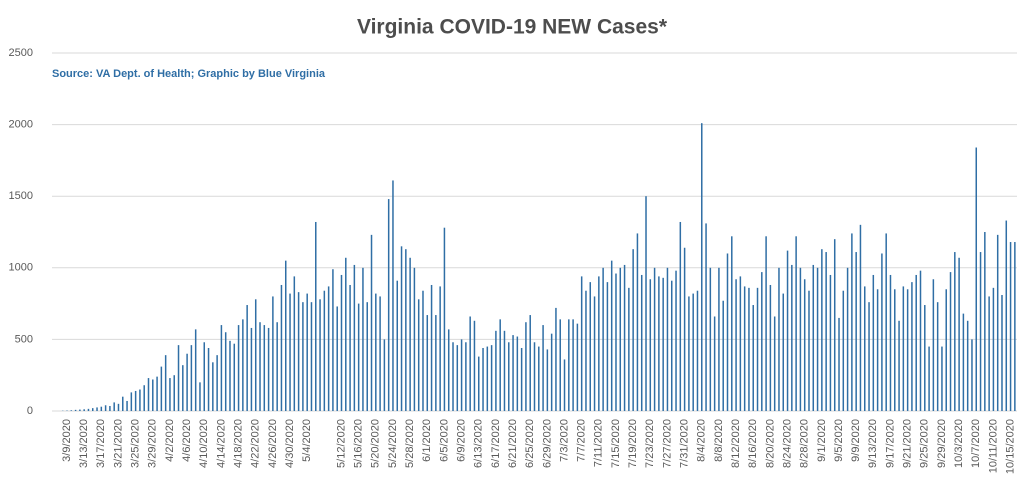 The image size is (1024, 493). What do you see at coordinates (839, 440) in the screenshot?
I see `x-tick-label: 9/5/2020` at bounding box center [839, 440].